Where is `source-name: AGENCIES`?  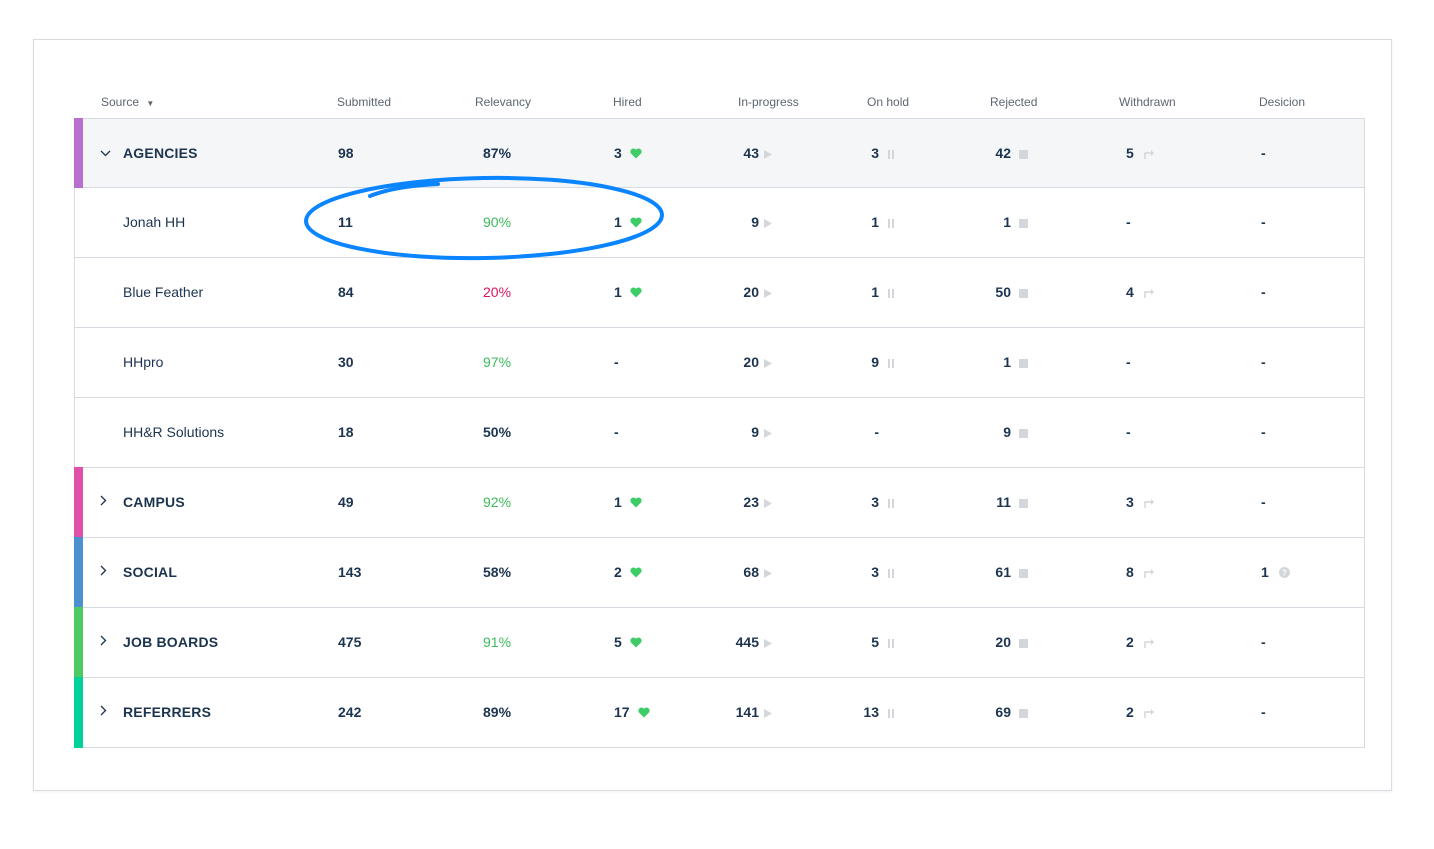
source-name: AGENCIES is located at coordinates (160, 153).